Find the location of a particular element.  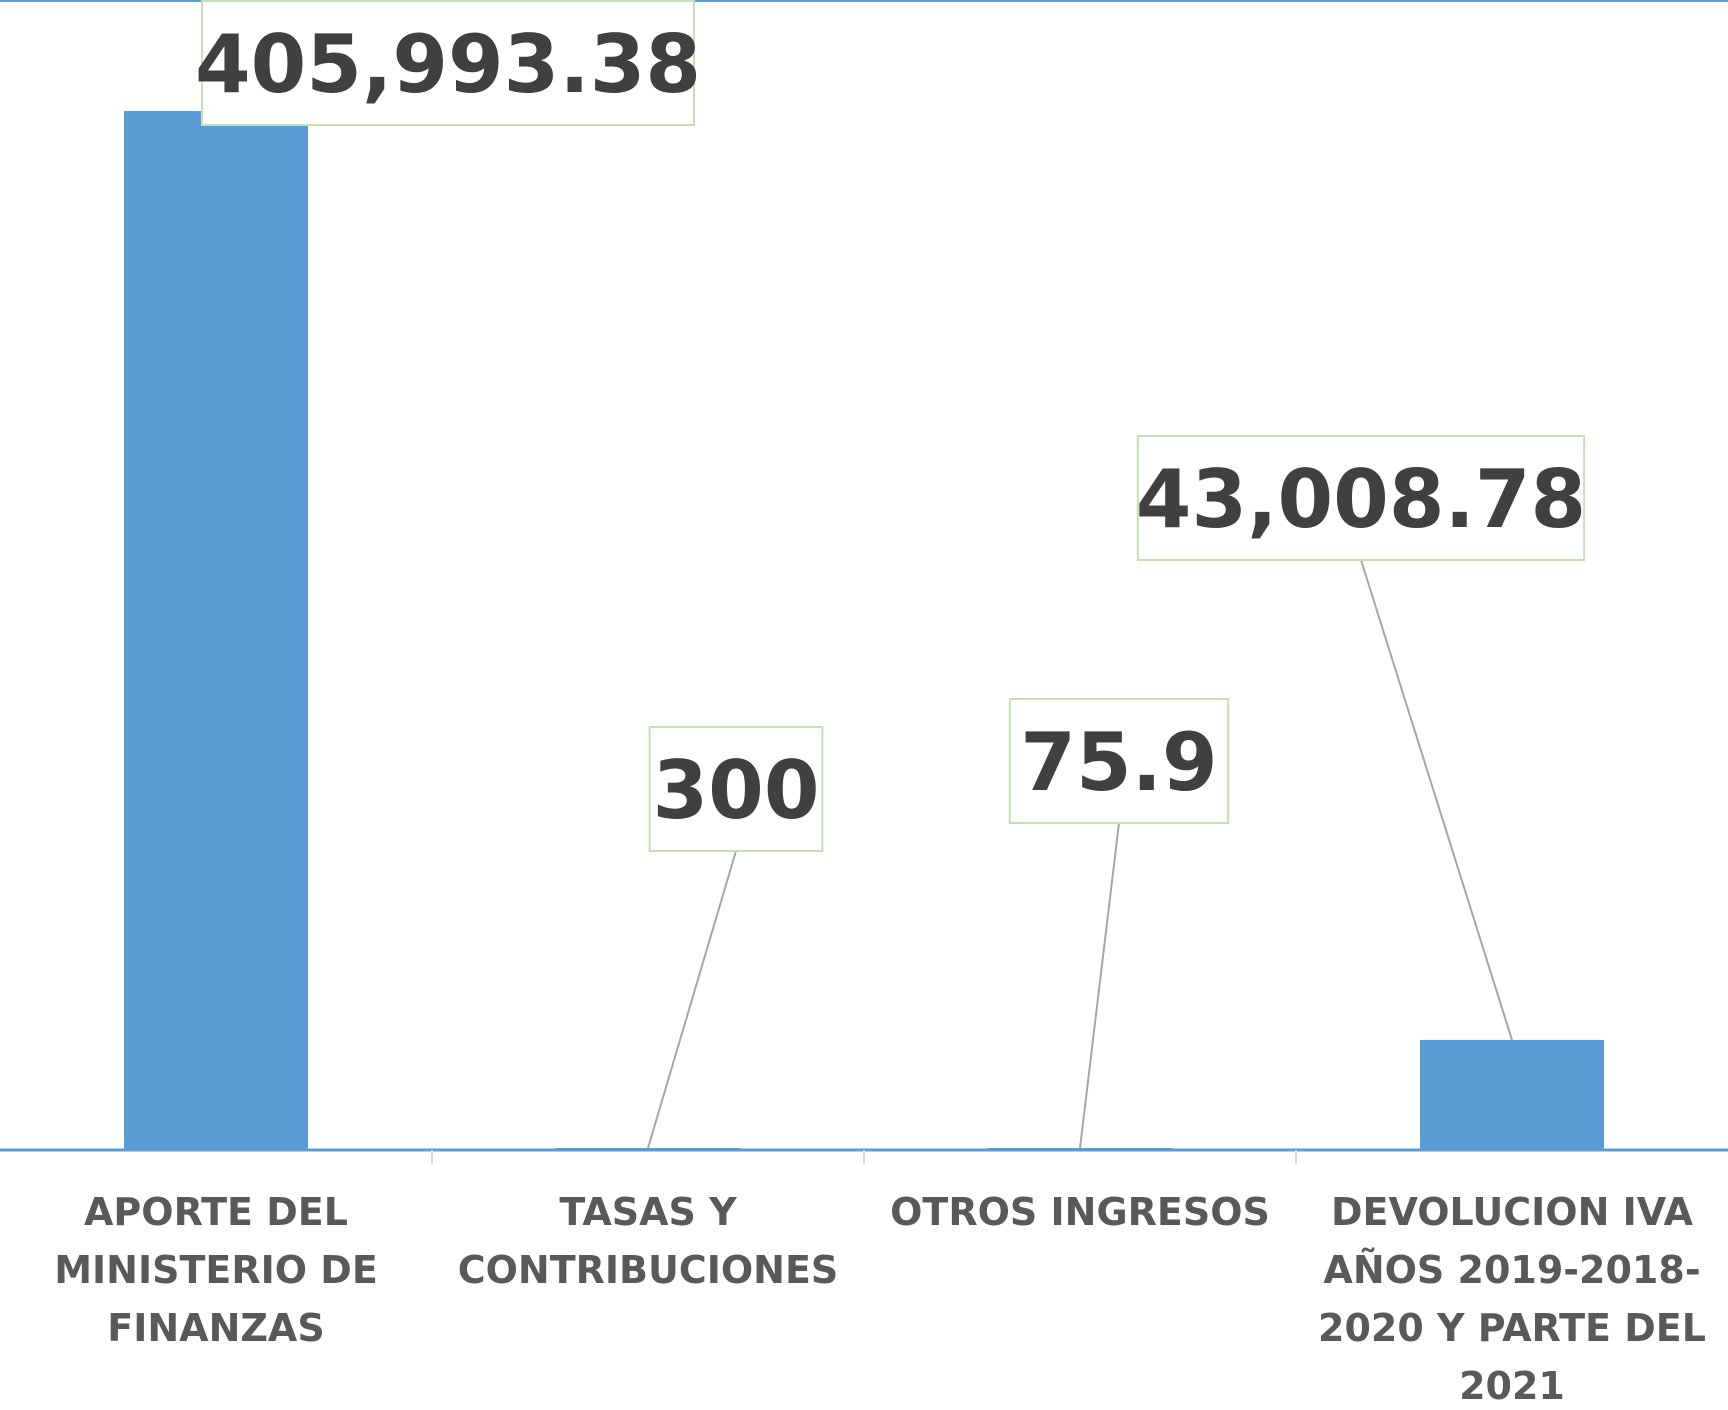

category-label-2: TASAS Y is located at coordinates (648, 1212).